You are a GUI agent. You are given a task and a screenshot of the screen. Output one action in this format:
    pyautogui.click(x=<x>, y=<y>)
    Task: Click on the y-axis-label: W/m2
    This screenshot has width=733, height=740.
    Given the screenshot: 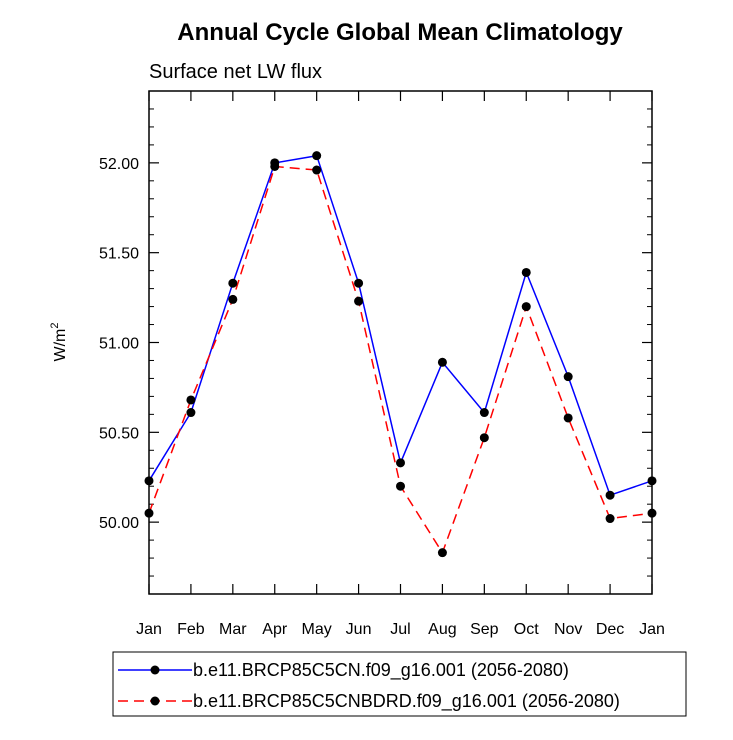 What is the action you would take?
    pyautogui.click(x=59, y=342)
    